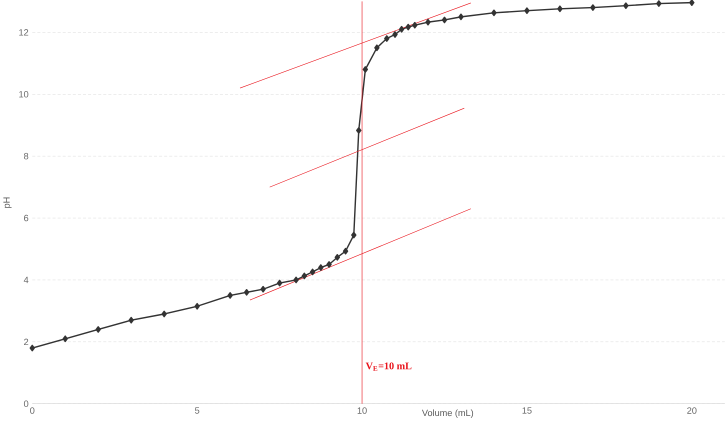 The height and width of the screenshot is (421, 725). Describe the element at coordinates (23, 94) in the screenshot. I see `y-tick-label: 10` at that location.